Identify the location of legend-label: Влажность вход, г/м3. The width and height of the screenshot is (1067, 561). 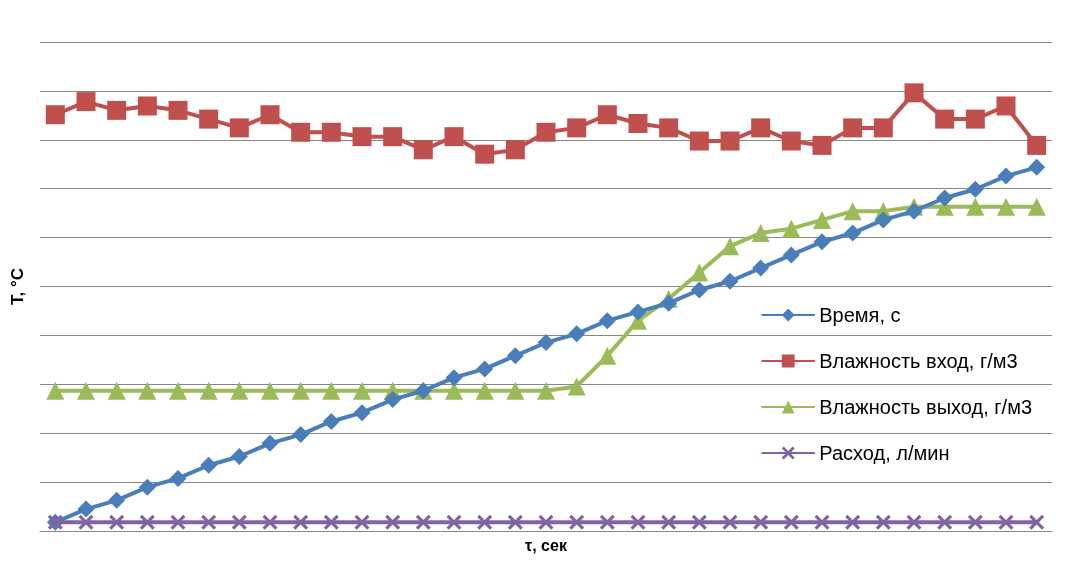
(918, 361).